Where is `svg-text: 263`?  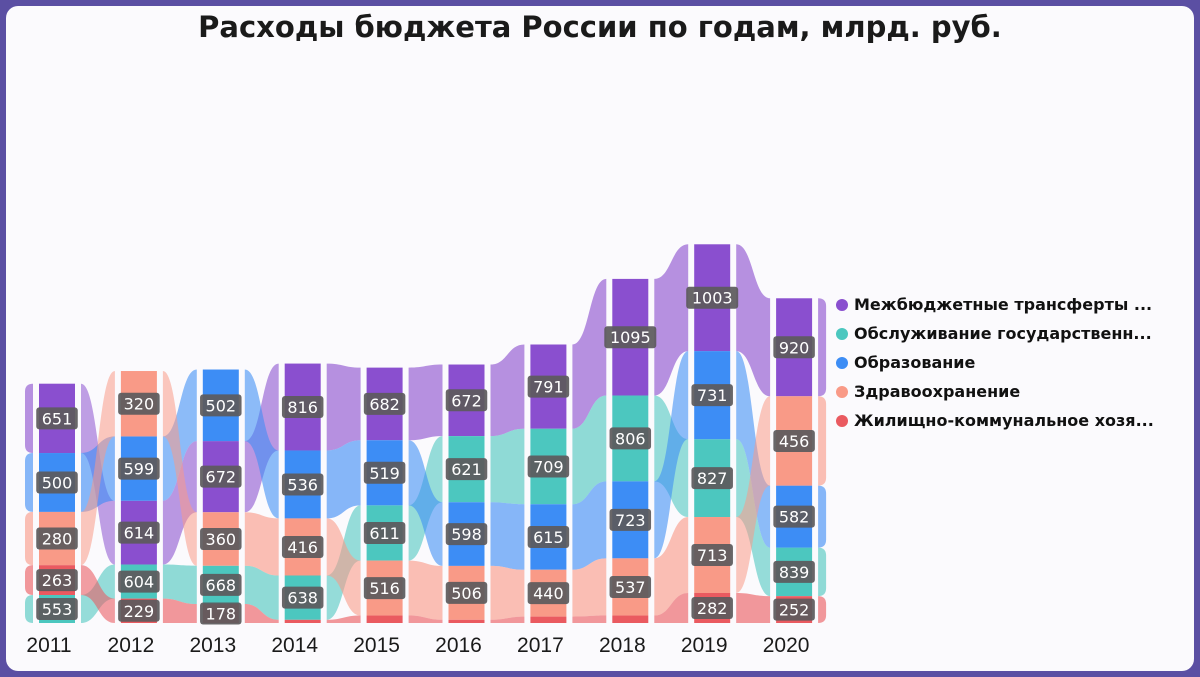
svg-text: 263 is located at coordinates (57, 580).